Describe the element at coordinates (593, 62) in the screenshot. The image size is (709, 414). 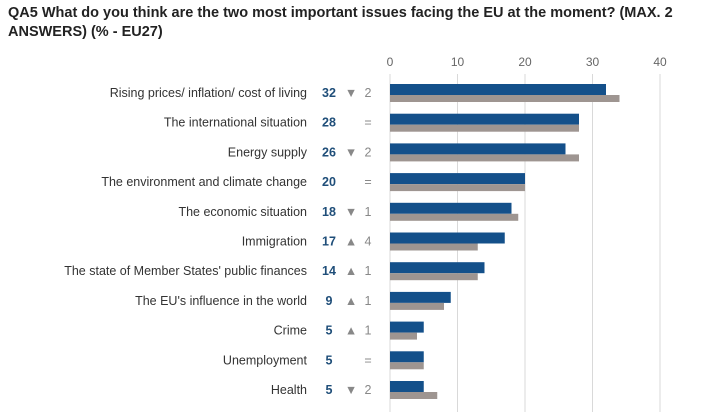
I see `x-tick-label: 30` at that location.